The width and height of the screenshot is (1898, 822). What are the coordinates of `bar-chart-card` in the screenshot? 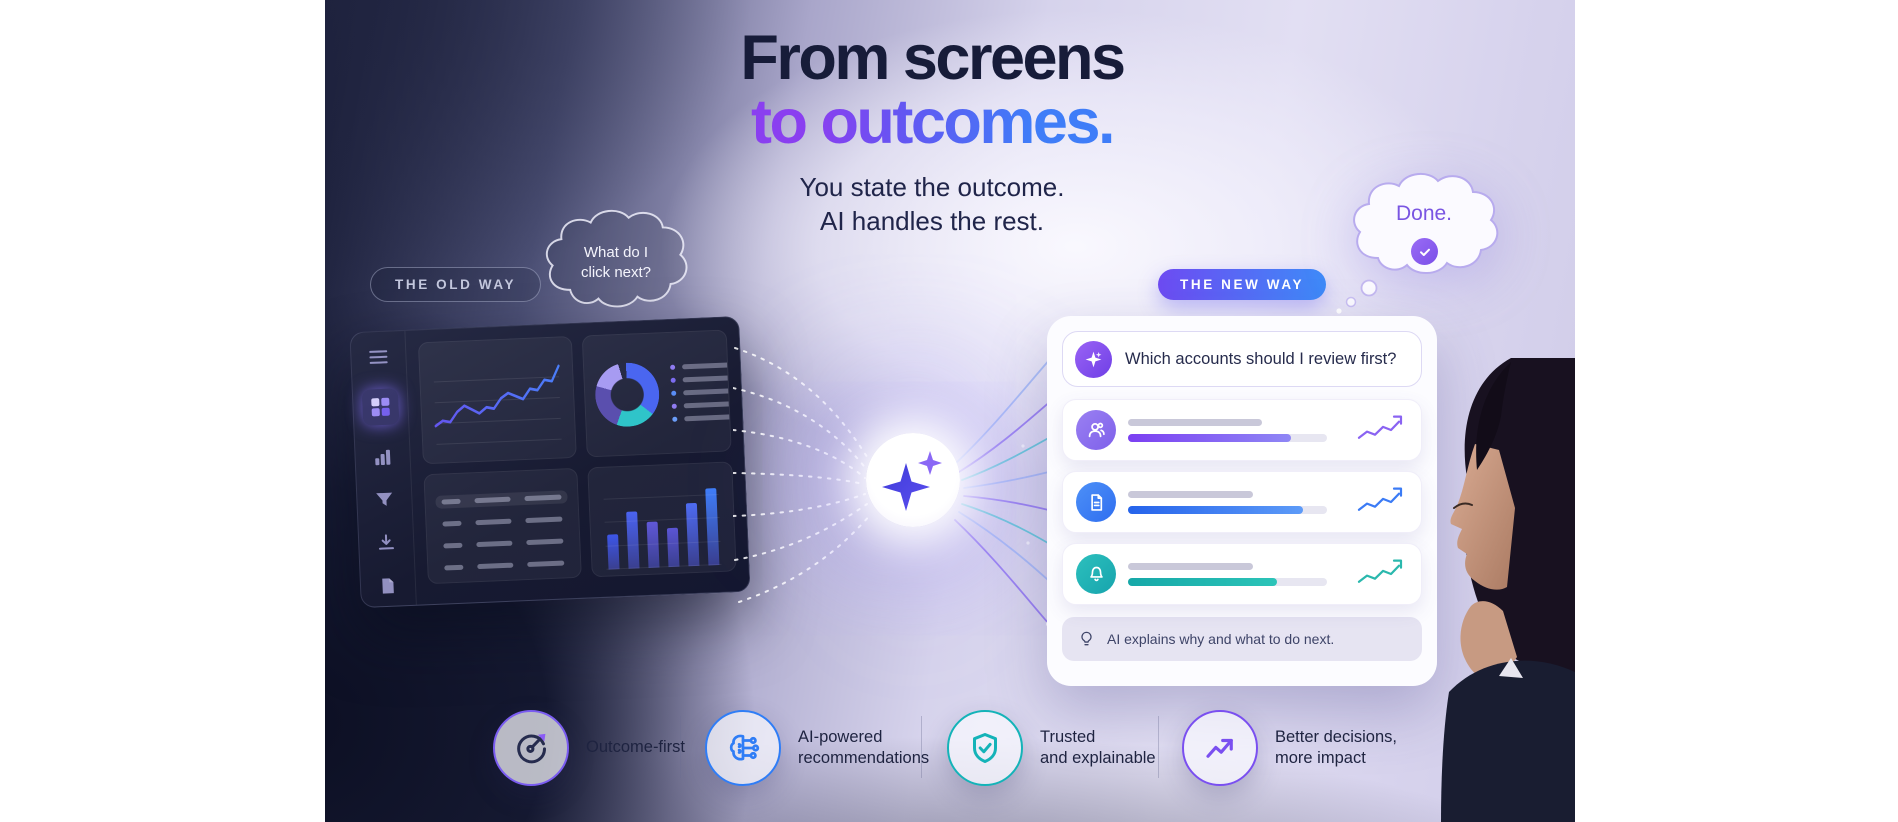 It's located at (662, 519).